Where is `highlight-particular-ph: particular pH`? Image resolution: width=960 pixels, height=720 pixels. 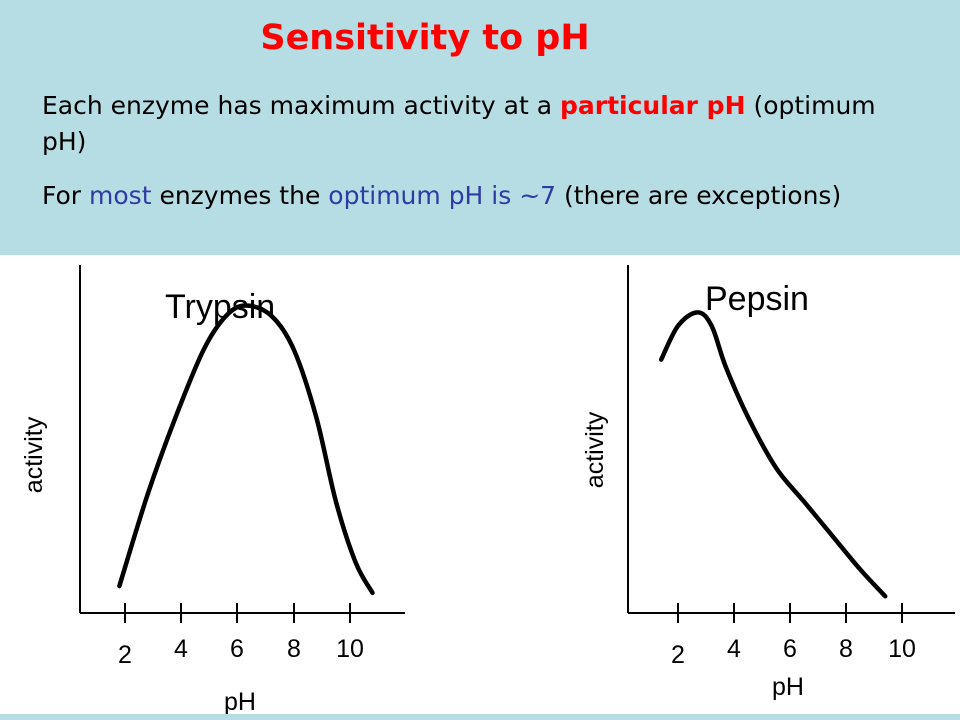 highlight-particular-ph: particular pH is located at coordinates (652, 105).